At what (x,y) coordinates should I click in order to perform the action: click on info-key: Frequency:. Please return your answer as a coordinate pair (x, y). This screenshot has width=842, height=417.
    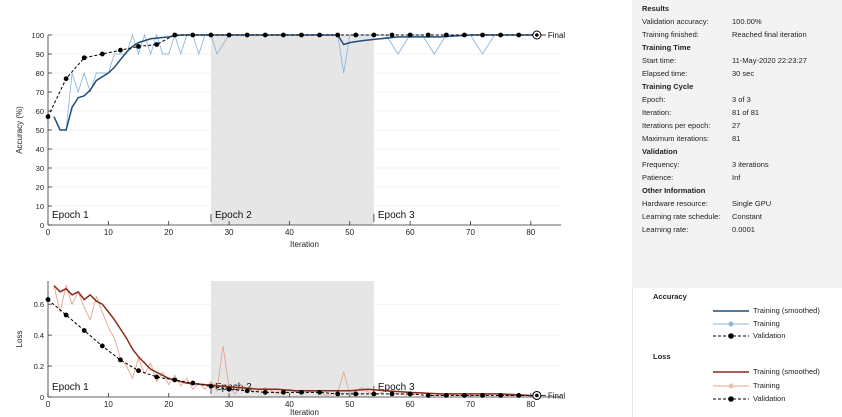
    Looking at the image, I should click on (661, 164).